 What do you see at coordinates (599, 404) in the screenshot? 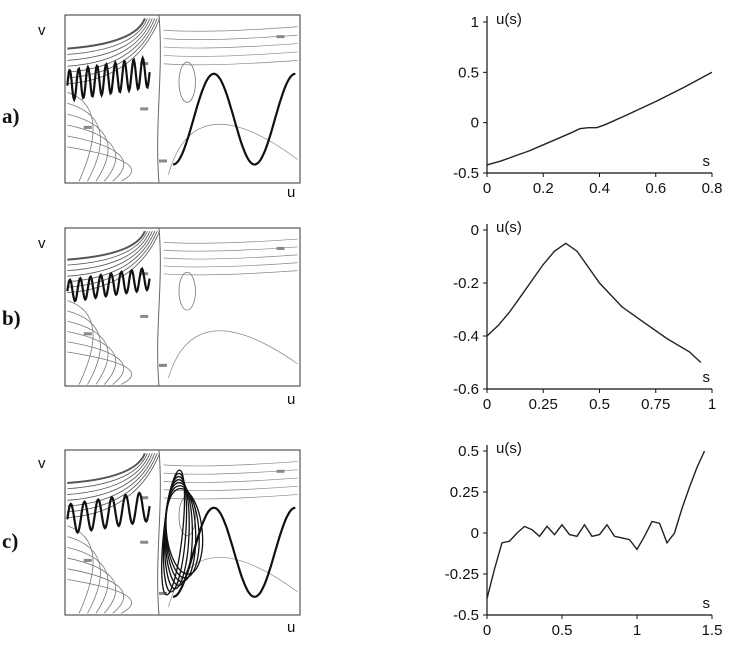
I see `x-tick-label: 0.5` at bounding box center [599, 404].